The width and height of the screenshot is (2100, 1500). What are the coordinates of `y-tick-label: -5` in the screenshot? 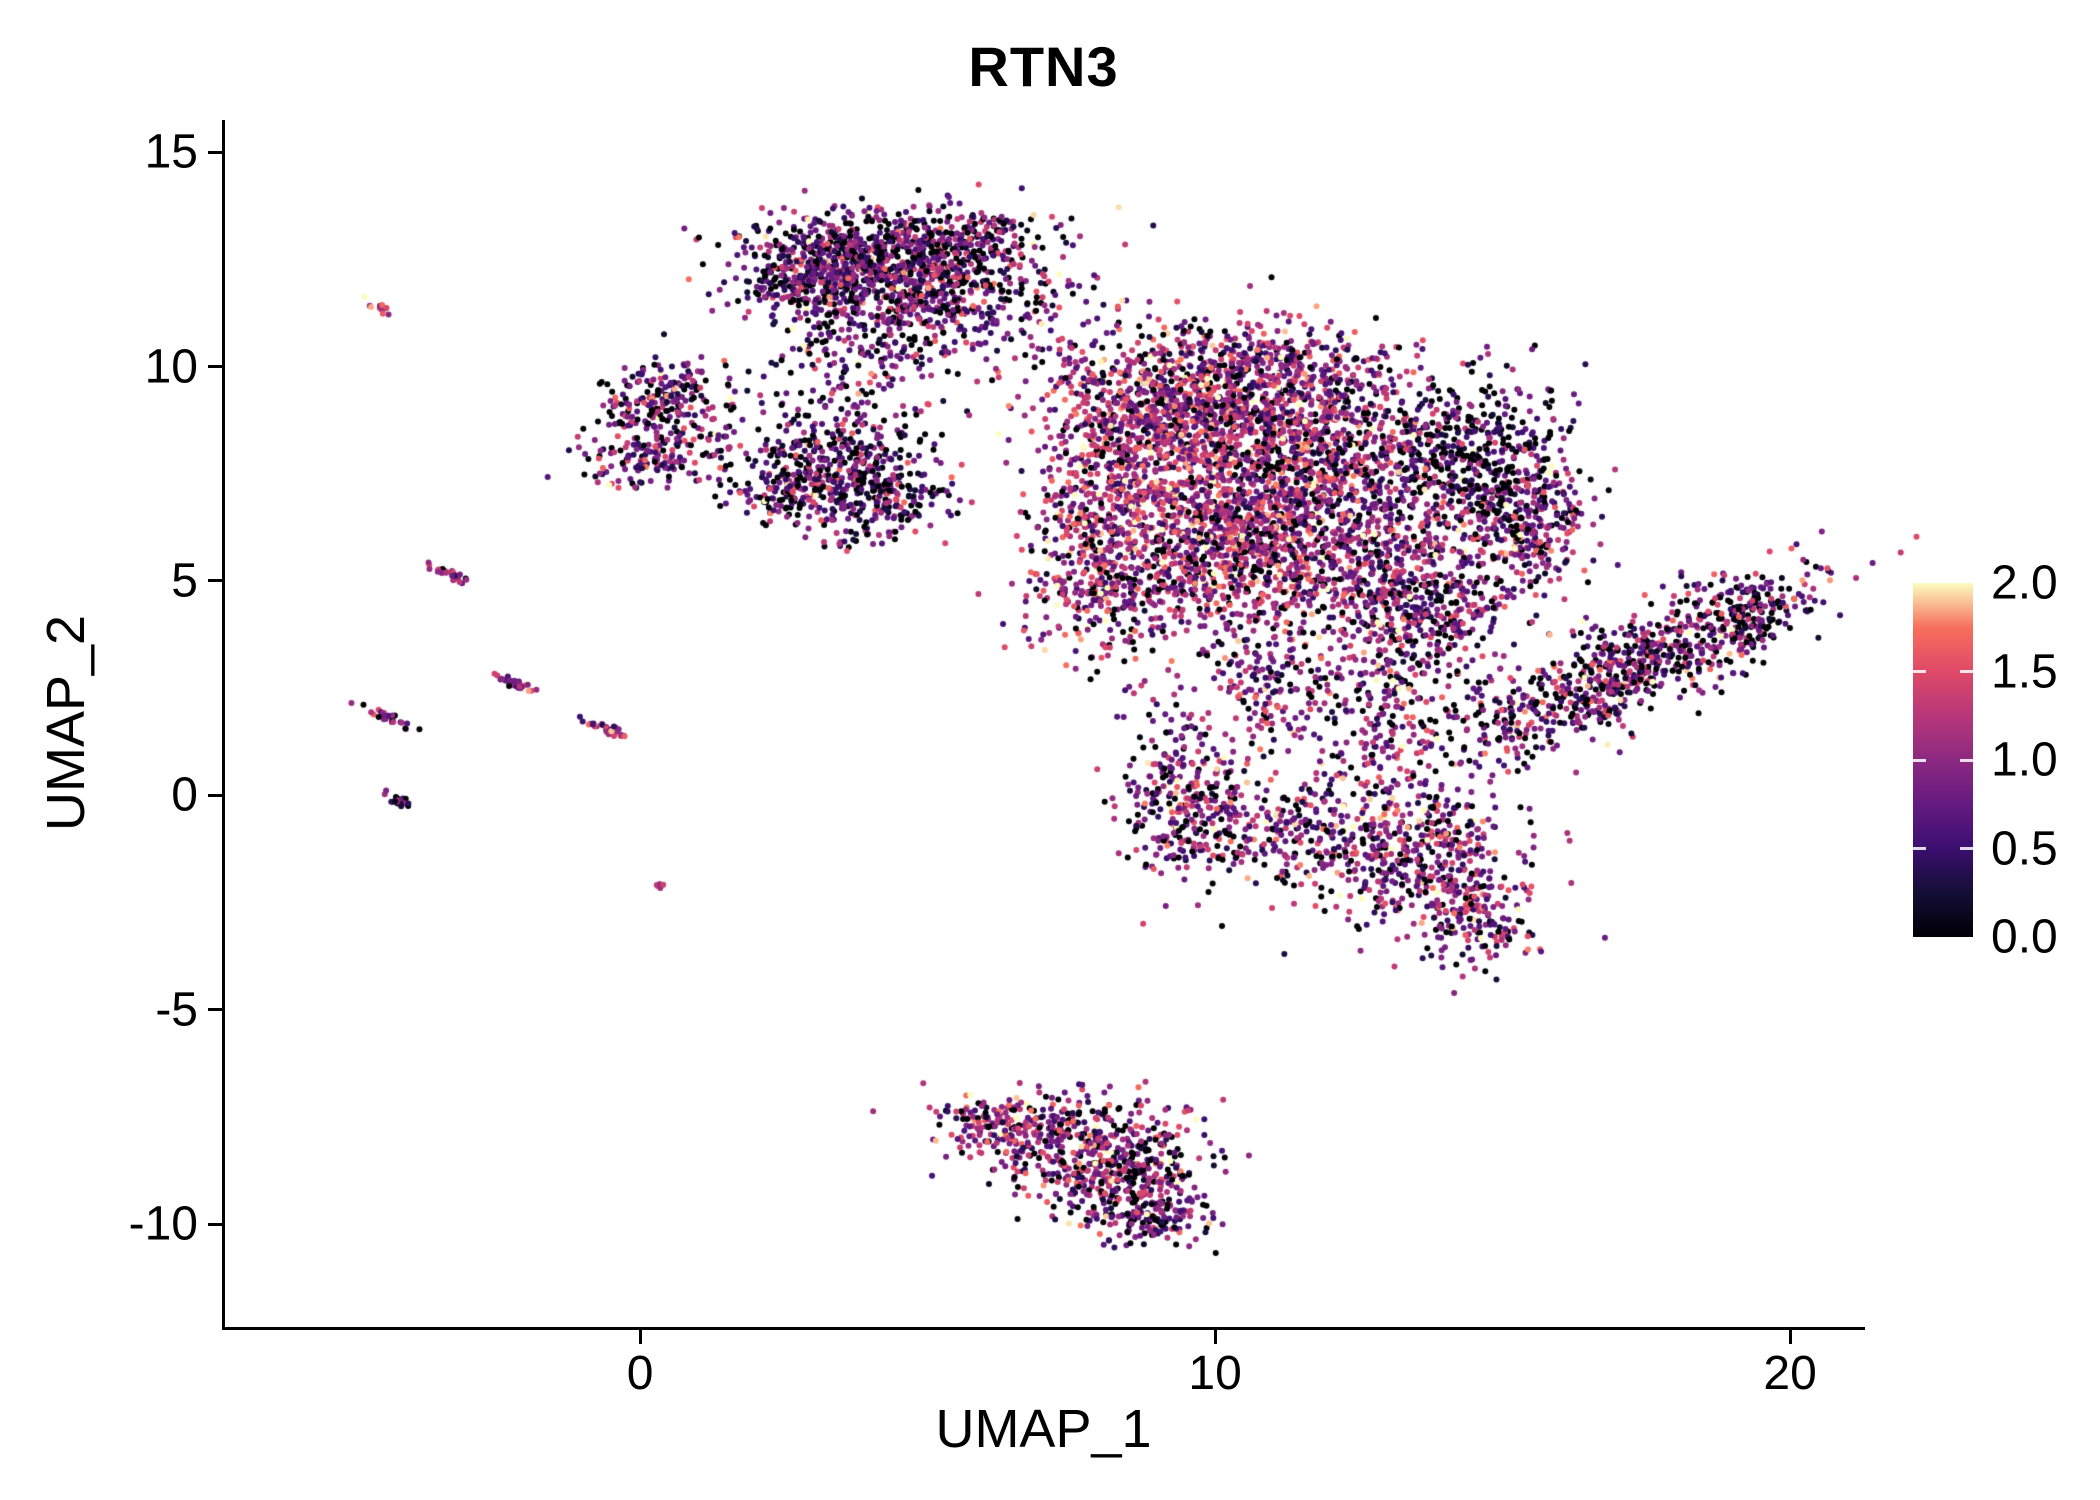 It's located at (176, 1010).